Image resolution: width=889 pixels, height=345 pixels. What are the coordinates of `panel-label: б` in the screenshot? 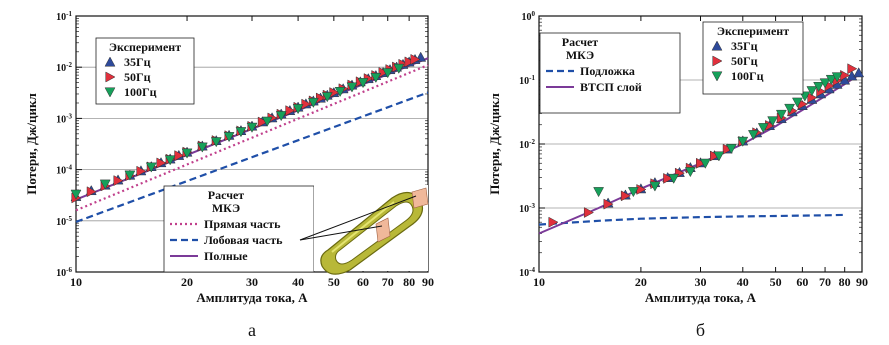 It's located at (700, 330).